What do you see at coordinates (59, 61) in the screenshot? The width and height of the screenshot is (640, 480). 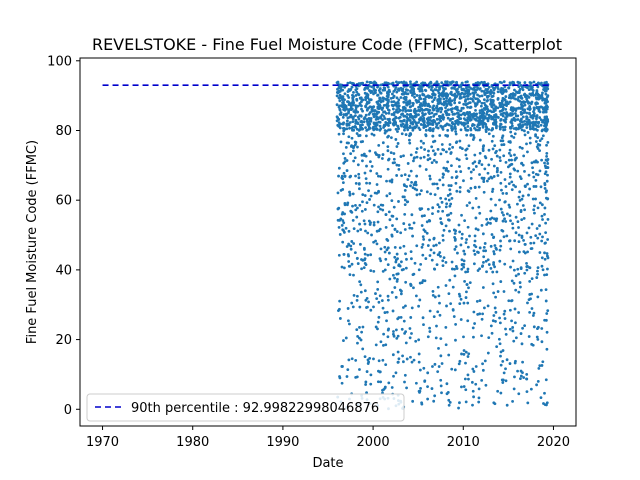 I see `y-tick-label: 100` at bounding box center [59, 61].